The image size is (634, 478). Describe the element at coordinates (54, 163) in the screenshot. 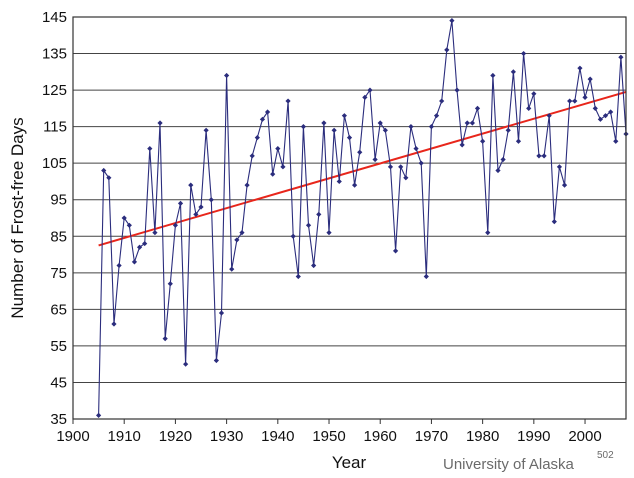

I see `y-tick-label: 105` at that location.